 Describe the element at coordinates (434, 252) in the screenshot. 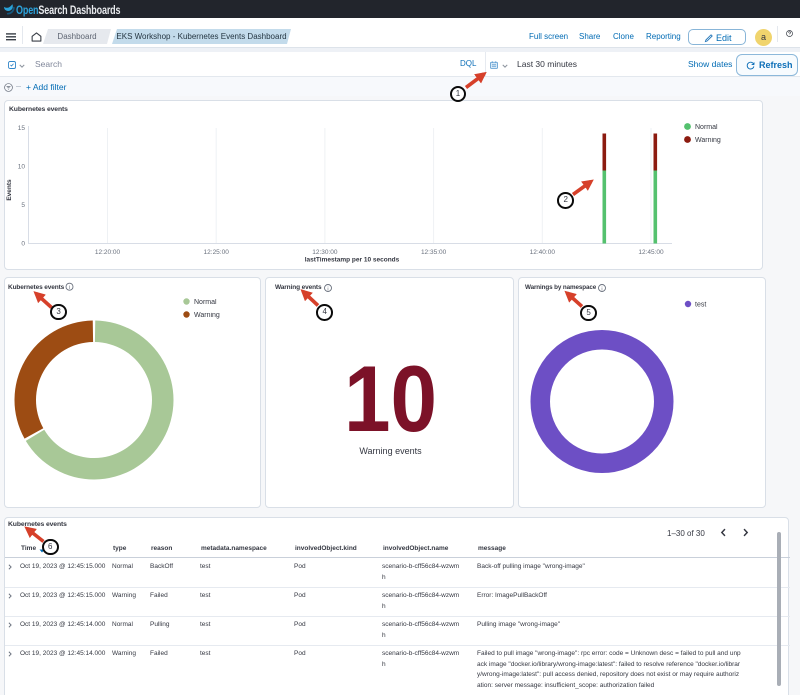

I see `svg-text: 12:35:00` at that location.